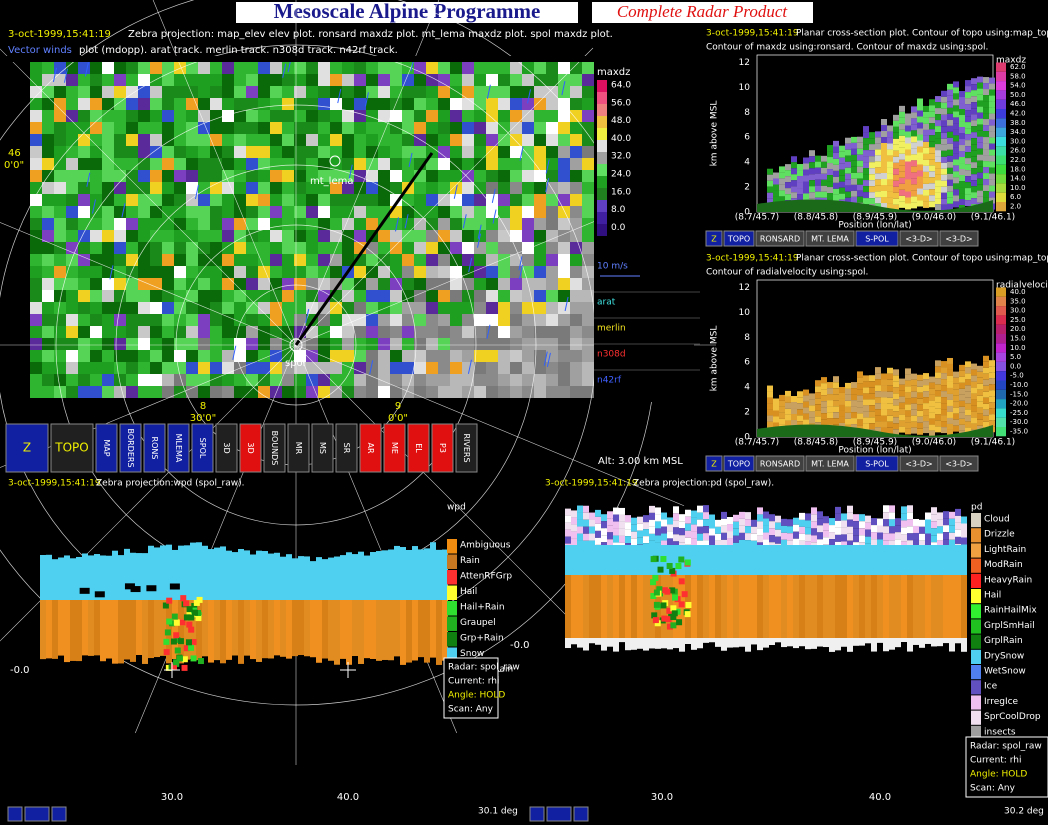 Image resolution: width=1048 pixels, height=825 pixels. What do you see at coordinates (618, 210) in the screenshot?
I see `colorbar-tick: 8.0` at bounding box center [618, 210].